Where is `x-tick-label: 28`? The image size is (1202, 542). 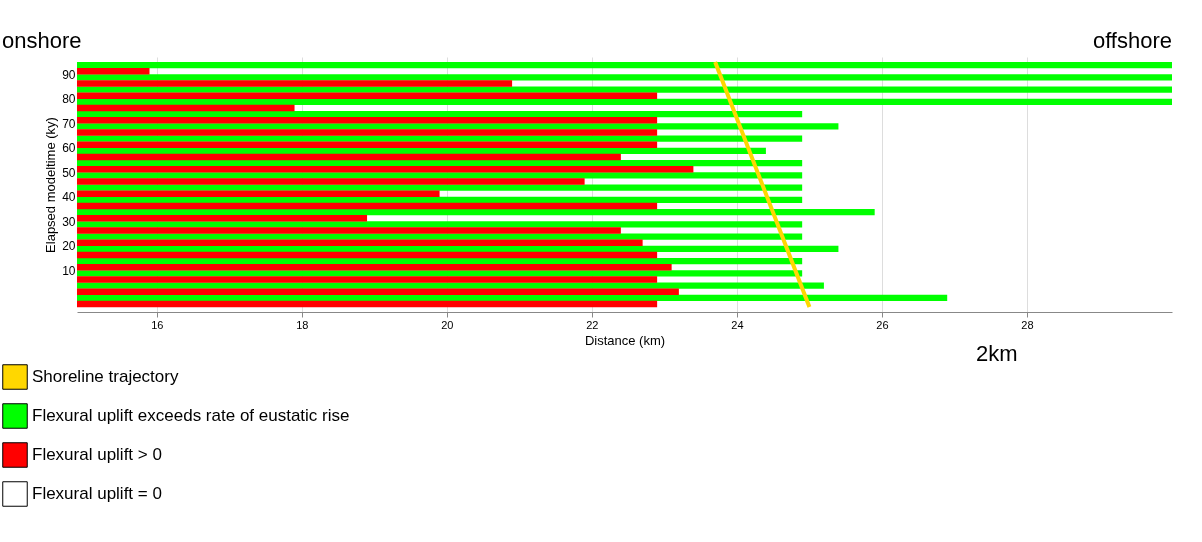 x-tick-label: 28 is located at coordinates (1027, 324).